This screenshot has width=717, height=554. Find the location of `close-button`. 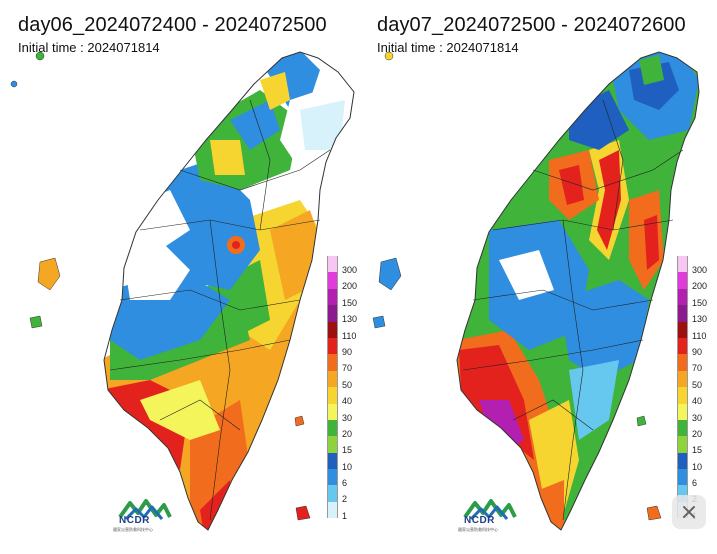

close-button is located at coordinates (689, 512).